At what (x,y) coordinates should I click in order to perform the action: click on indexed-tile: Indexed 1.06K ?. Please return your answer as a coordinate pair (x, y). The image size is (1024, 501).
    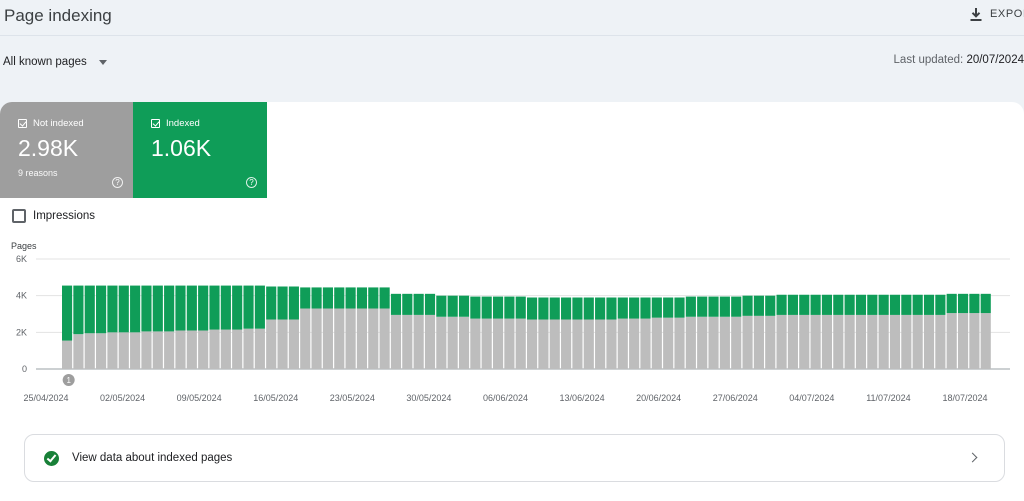
    Looking at the image, I should click on (200, 150).